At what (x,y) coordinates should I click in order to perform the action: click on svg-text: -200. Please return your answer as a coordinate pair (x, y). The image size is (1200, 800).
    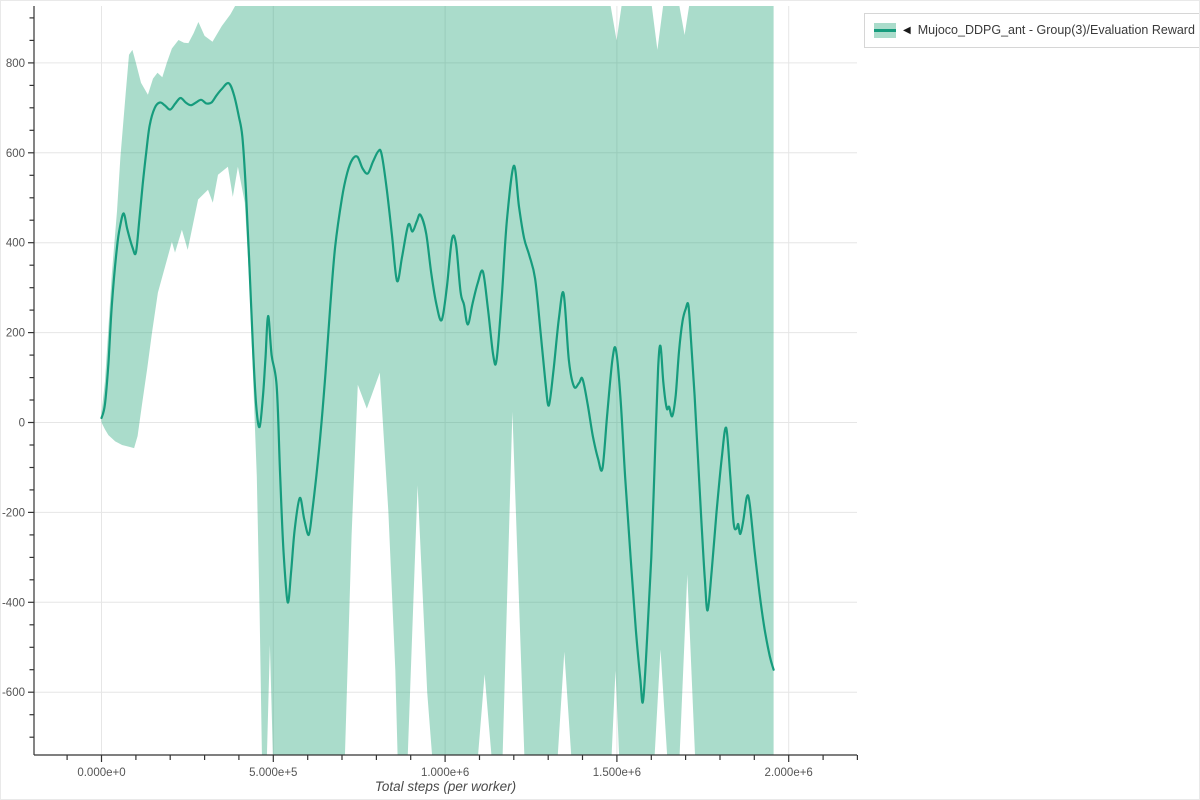
    Looking at the image, I should click on (13, 513).